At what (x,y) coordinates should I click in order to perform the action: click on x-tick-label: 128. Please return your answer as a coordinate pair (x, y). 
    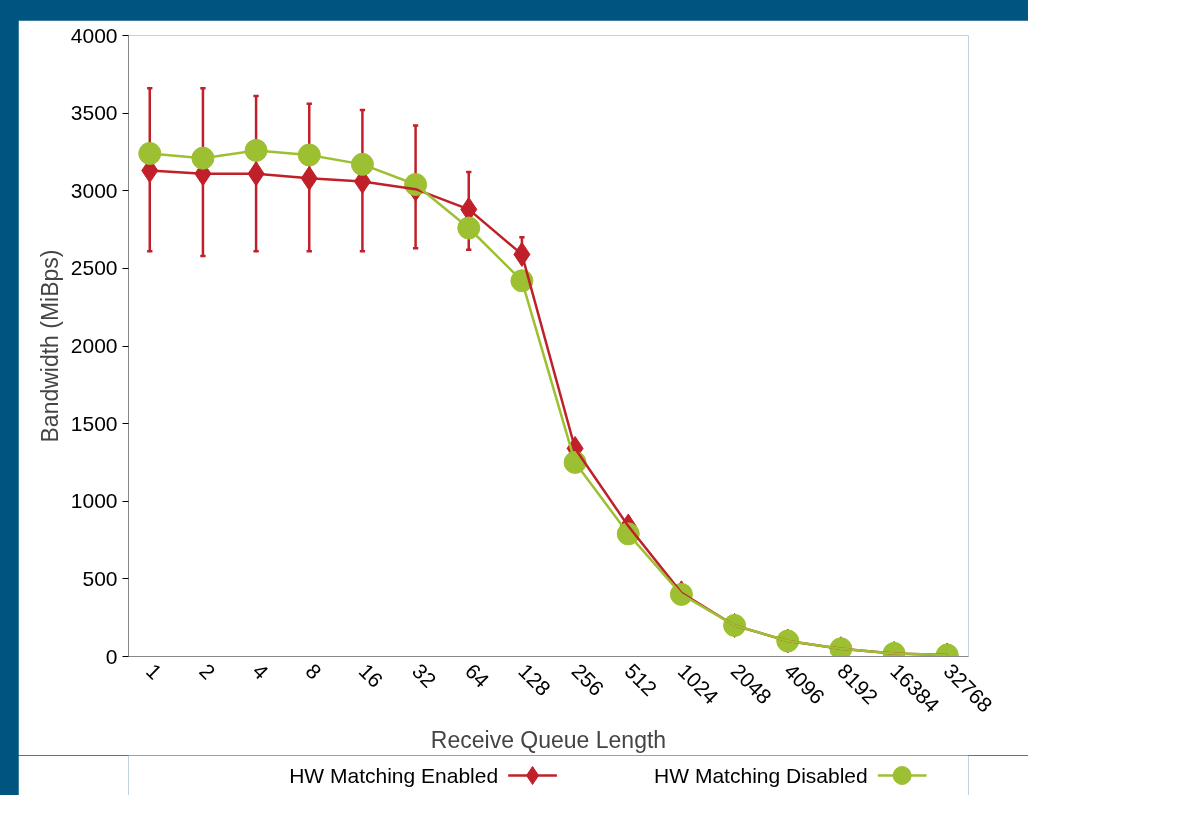
    Looking at the image, I should click on (535, 680).